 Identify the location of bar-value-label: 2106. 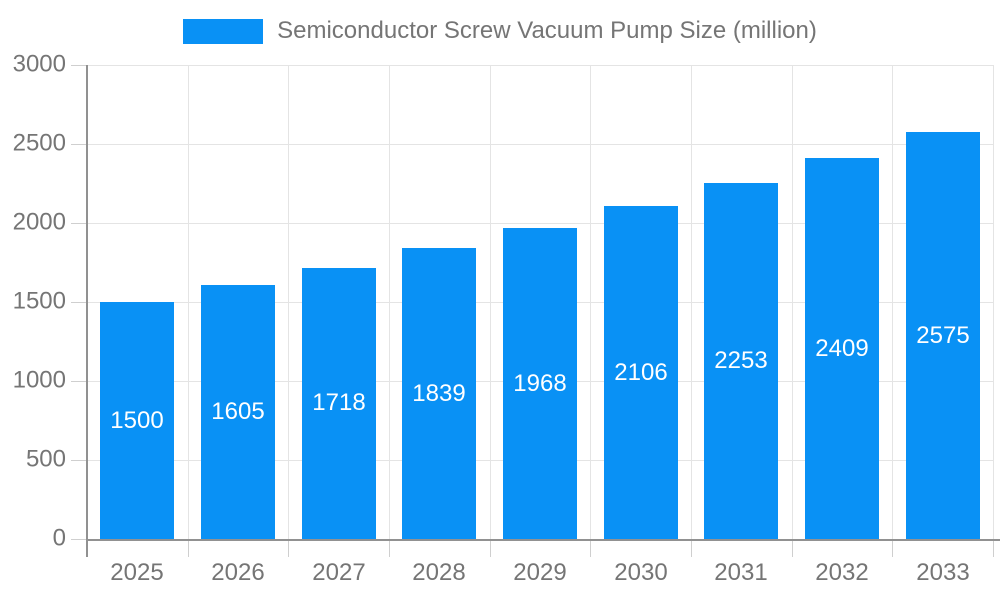
(641, 372).